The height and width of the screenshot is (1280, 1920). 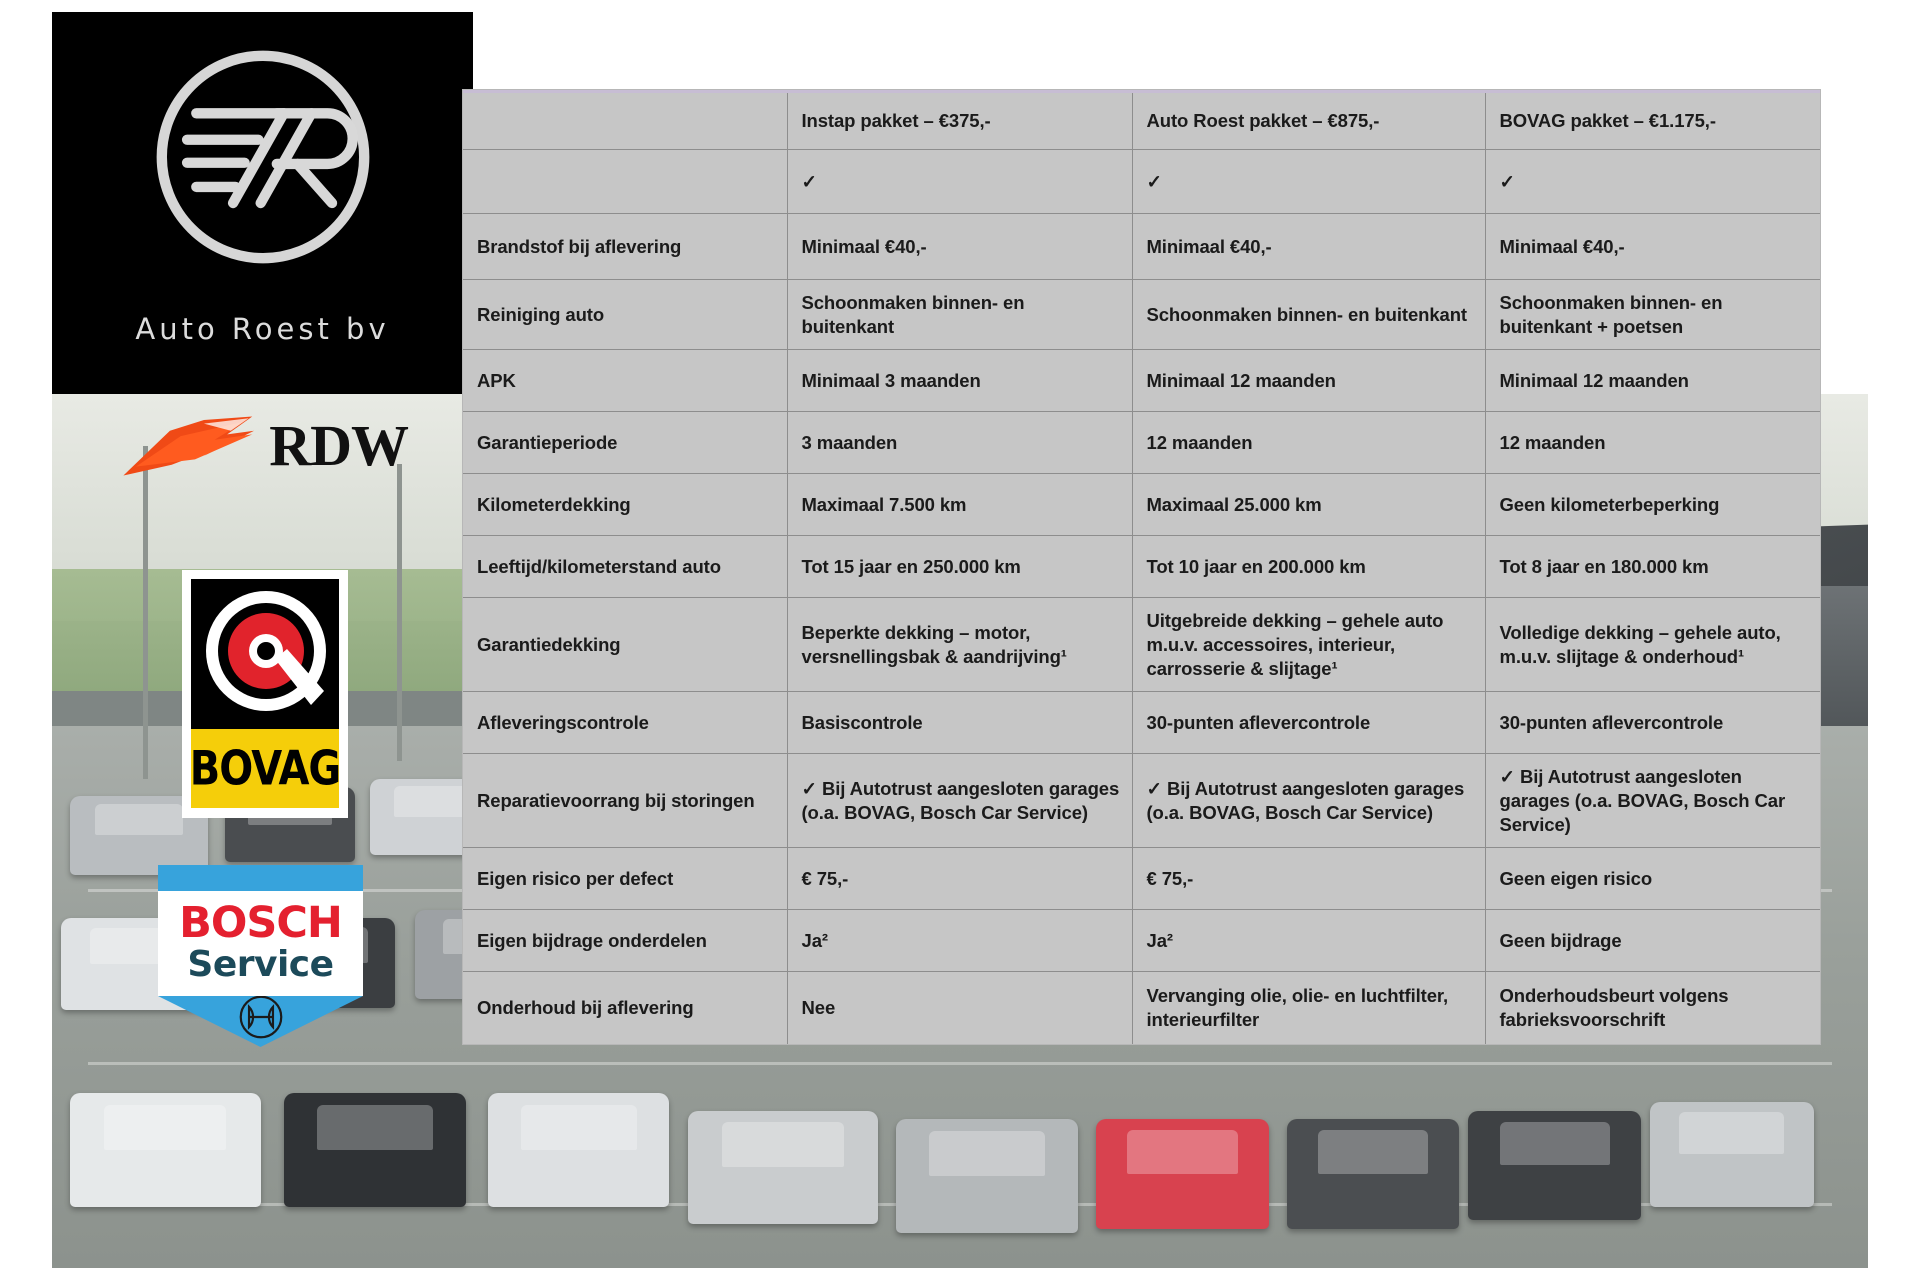 I want to click on cell-check-instap: ✓, so click(x=960, y=181).